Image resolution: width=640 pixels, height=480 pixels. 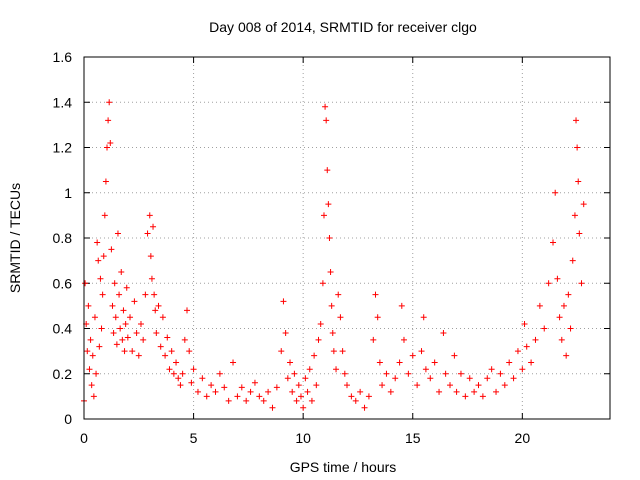 What do you see at coordinates (413, 438) in the screenshot?
I see `x-tick-label: 15` at bounding box center [413, 438].